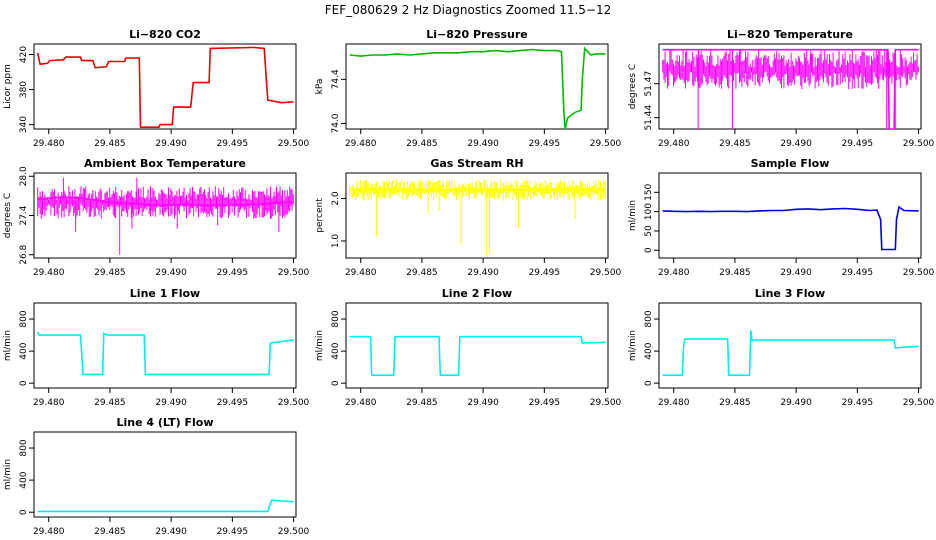 The image size is (936, 540). Describe the element at coordinates (649, 84) in the screenshot. I see `y-tick-label: 51.47` at that location.